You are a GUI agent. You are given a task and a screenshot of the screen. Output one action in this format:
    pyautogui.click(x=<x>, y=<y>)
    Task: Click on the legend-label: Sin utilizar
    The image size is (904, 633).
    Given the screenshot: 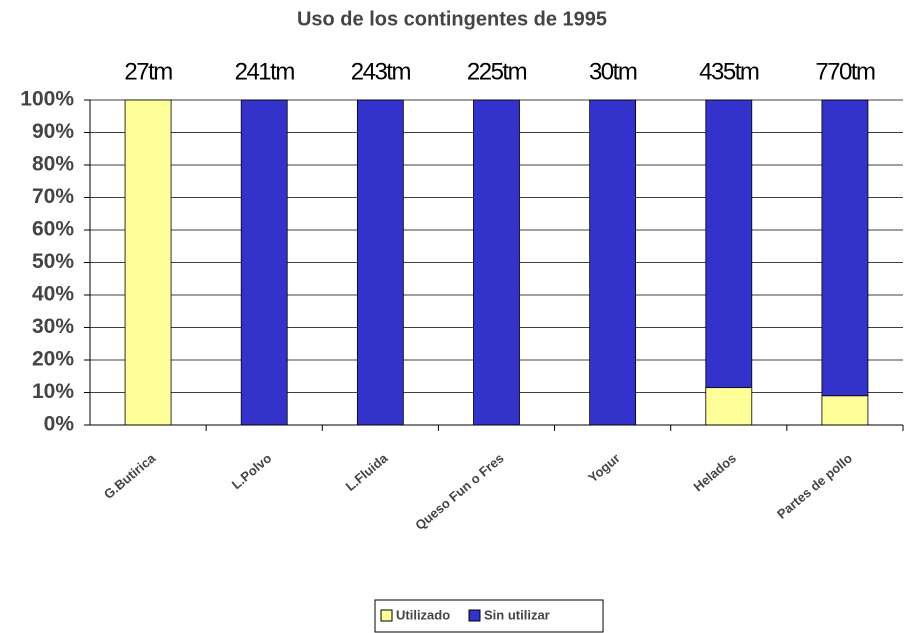 What is the action you would take?
    pyautogui.click(x=517, y=614)
    